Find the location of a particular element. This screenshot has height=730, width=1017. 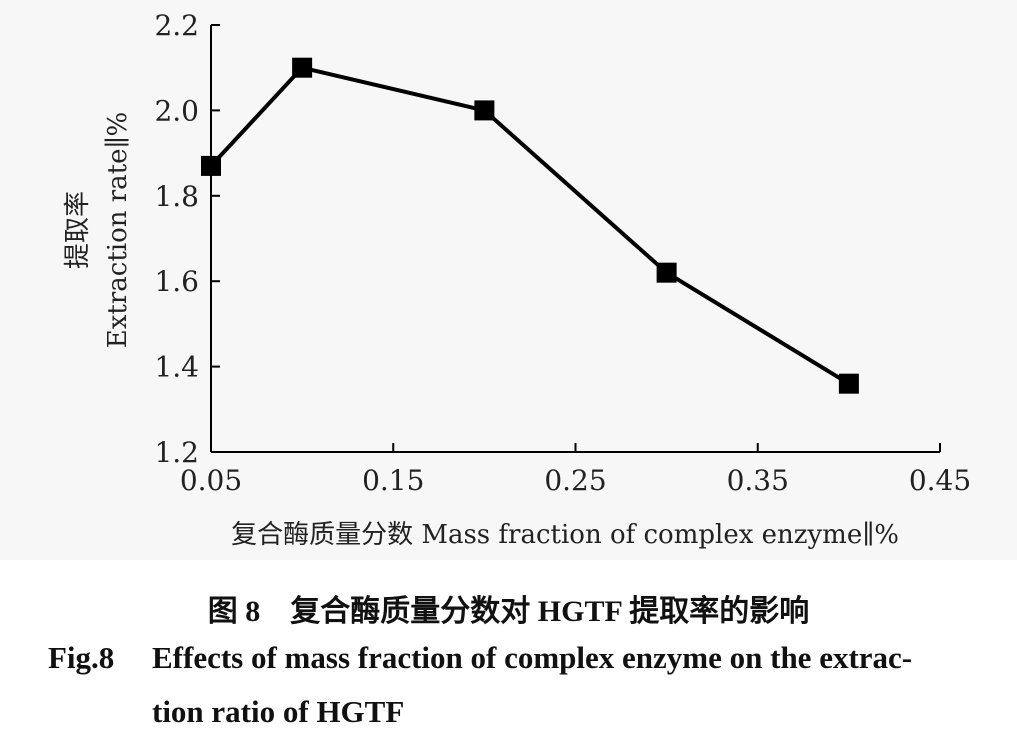

y-axis-ticks: 1.2 1.4 1.6 1.8 2.0 2.2 is located at coordinates (187, 239).